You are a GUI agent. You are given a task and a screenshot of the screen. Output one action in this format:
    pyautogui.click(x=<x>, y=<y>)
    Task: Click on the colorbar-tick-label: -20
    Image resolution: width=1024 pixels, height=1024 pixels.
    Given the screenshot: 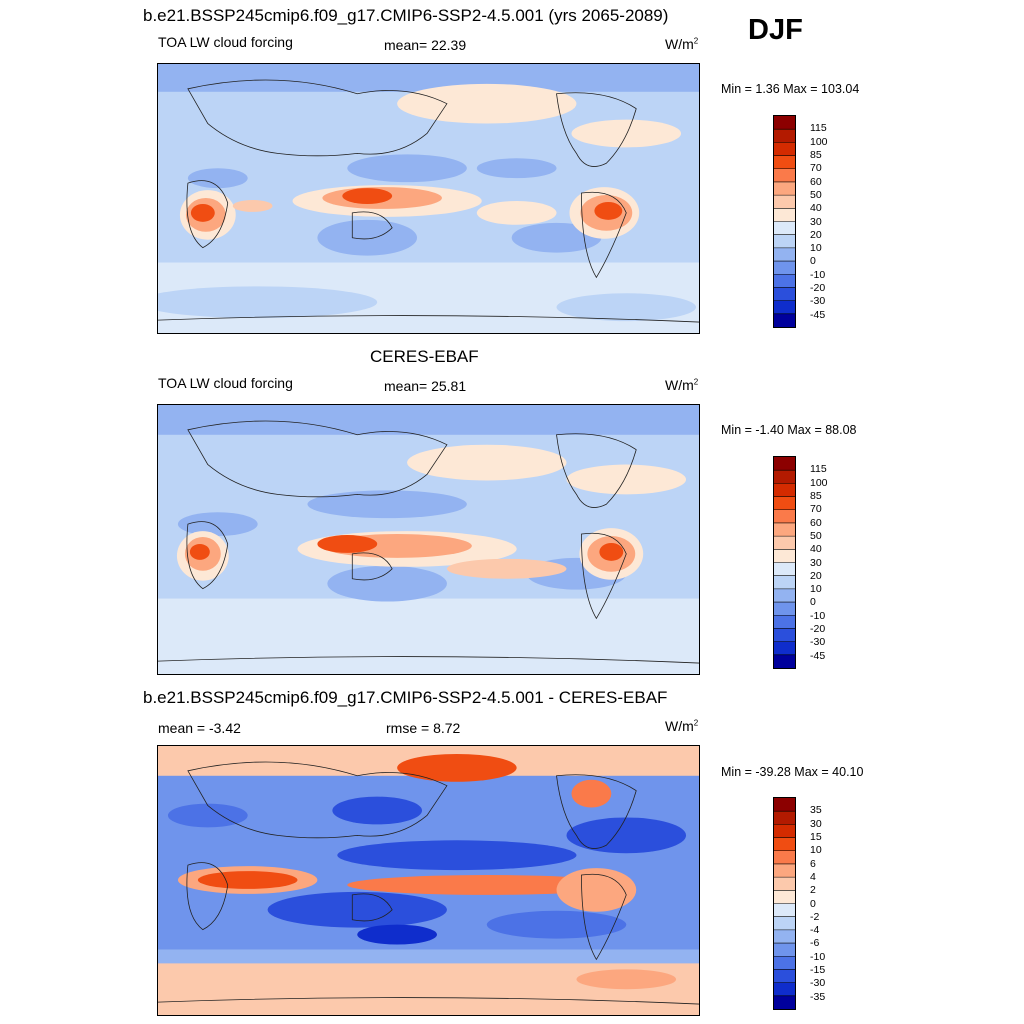 What is the action you would take?
    pyautogui.click(x=818, y=288)
    